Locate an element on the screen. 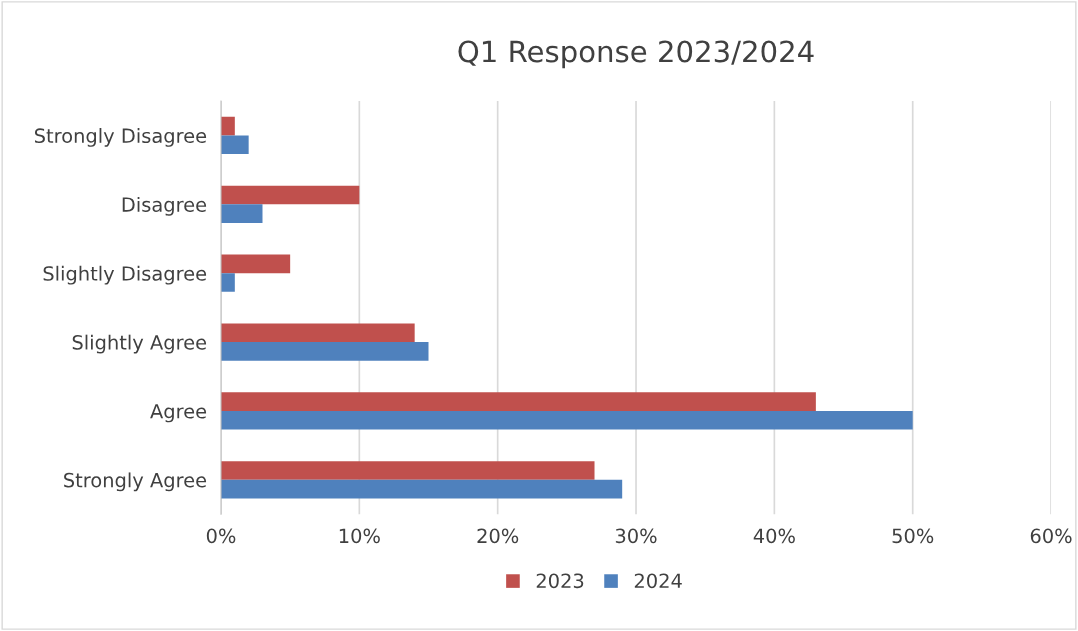 Image resolution: width=1078 pixels, height=631 pixels. x-tick-label: 30% is located at coordinates (636, 536).